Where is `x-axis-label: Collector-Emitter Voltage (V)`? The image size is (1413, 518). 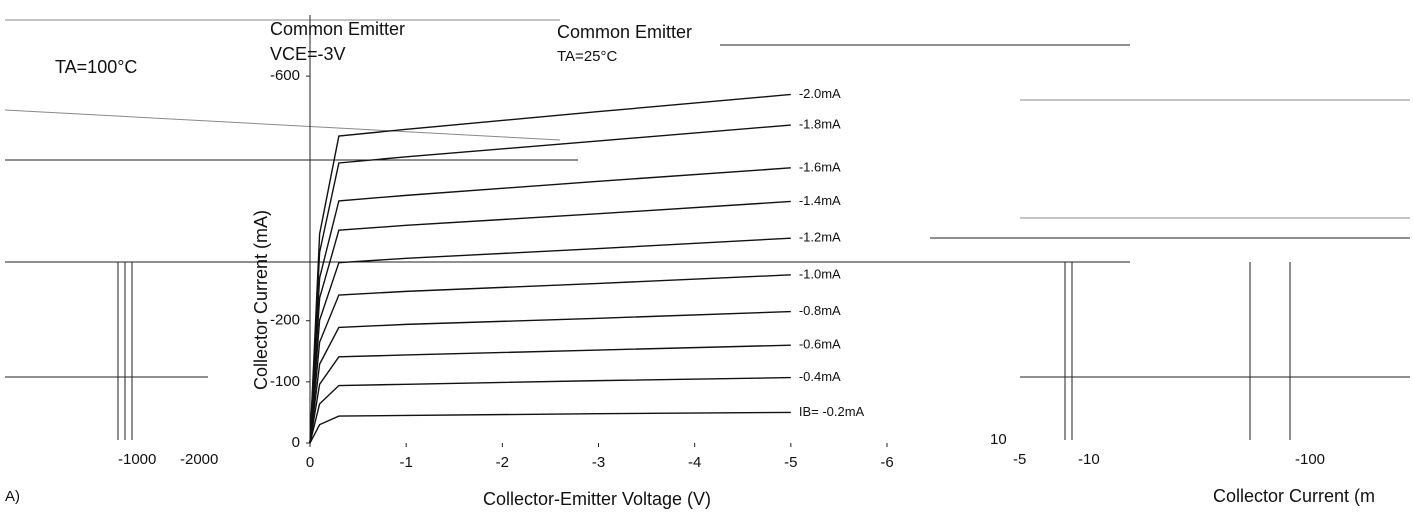 x-axis-label: Collector-Emitter Voltage (V) is located at coordinates (597, 499).